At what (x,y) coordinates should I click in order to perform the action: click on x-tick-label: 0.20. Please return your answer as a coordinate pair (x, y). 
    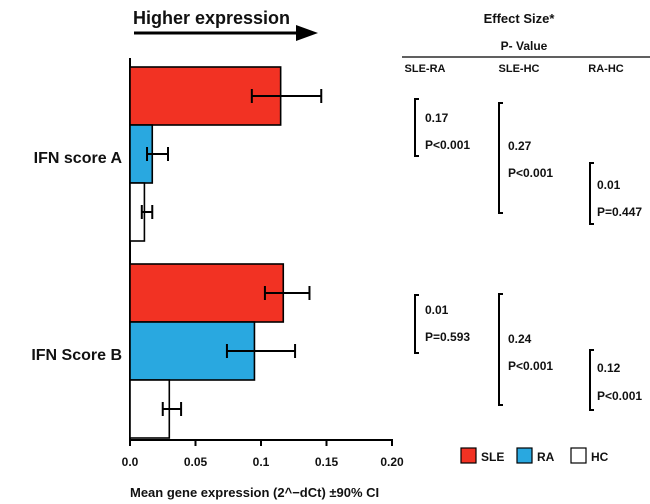
    Looking at the image, I should click on (392, 462).